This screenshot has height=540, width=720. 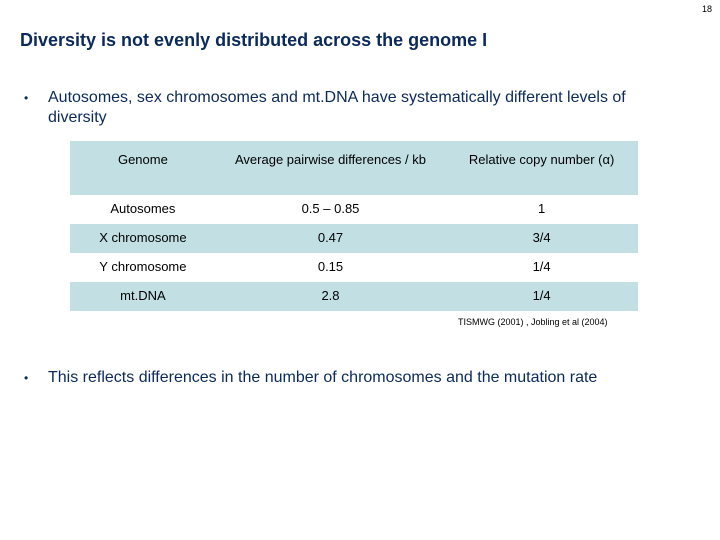 I want to click on slide-number: 18, so click(x=706, y=9).